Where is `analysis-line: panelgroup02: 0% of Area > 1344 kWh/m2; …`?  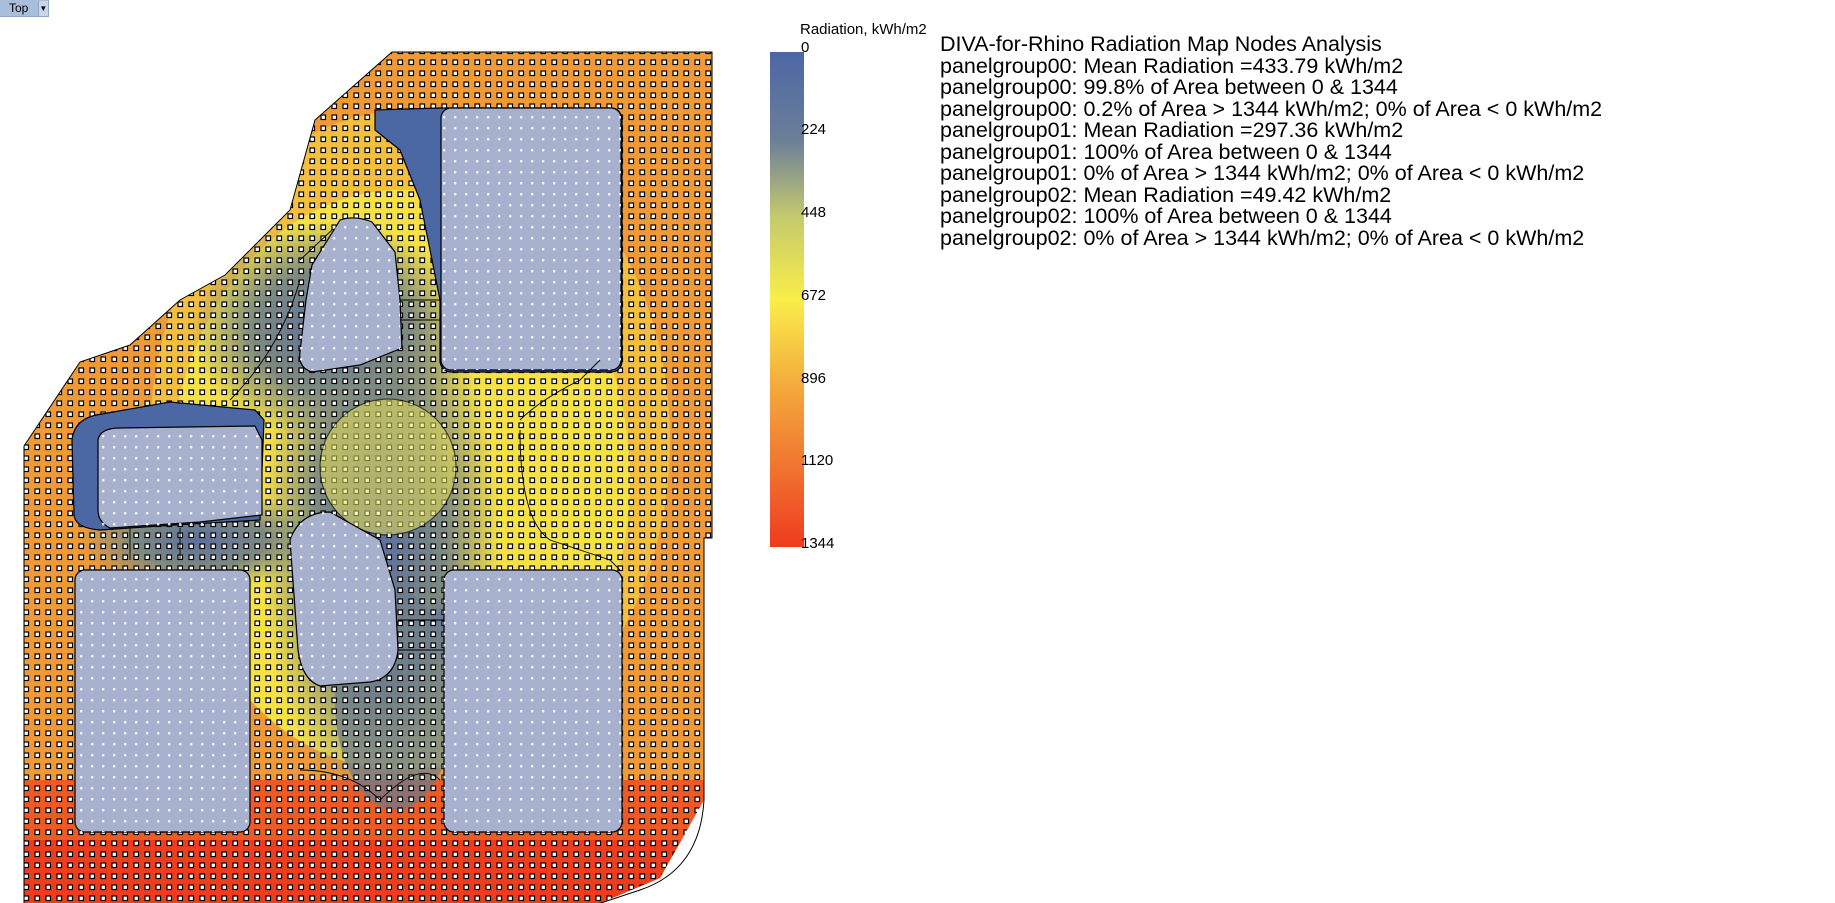 analysis-line: panelgroup02: 0% of Area > 1344 kWh/m2; … is located at coordinates (1262, 237).